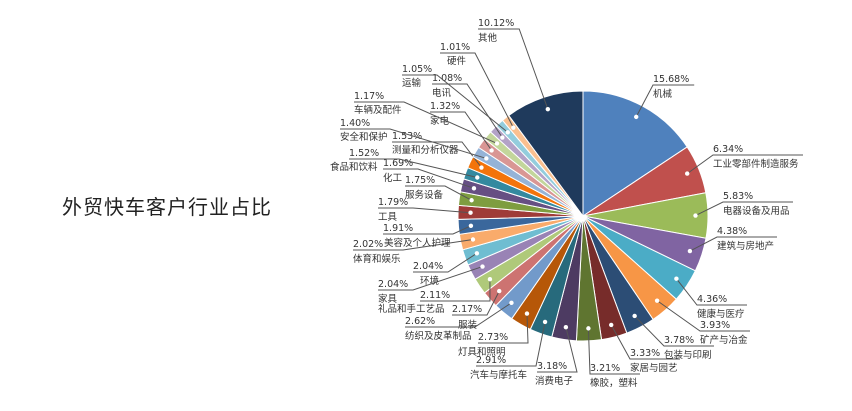  What do you see at coordinates (440, 121) in the screenshot?
I see `data-label-category: 家电` at bounding box center [440, 121].